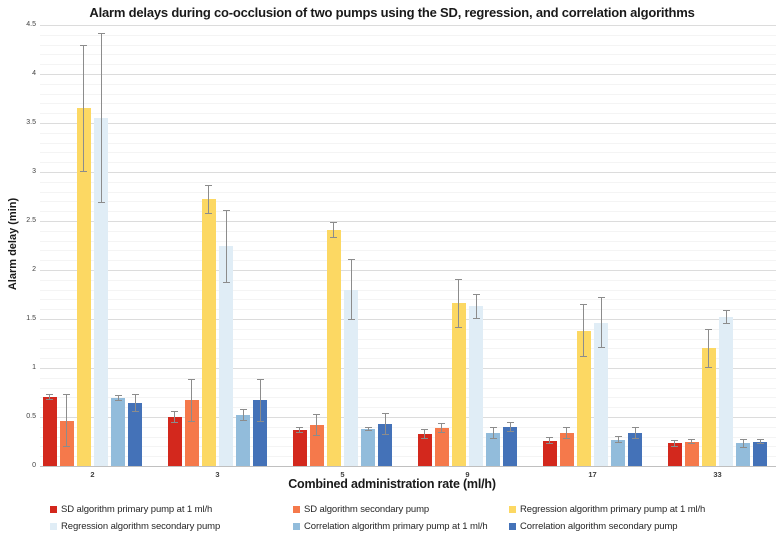 The width and height of the screenshot is (784, 539). I want to click on legend-label: Regression algorithm secondary pump, so click(141, 526).